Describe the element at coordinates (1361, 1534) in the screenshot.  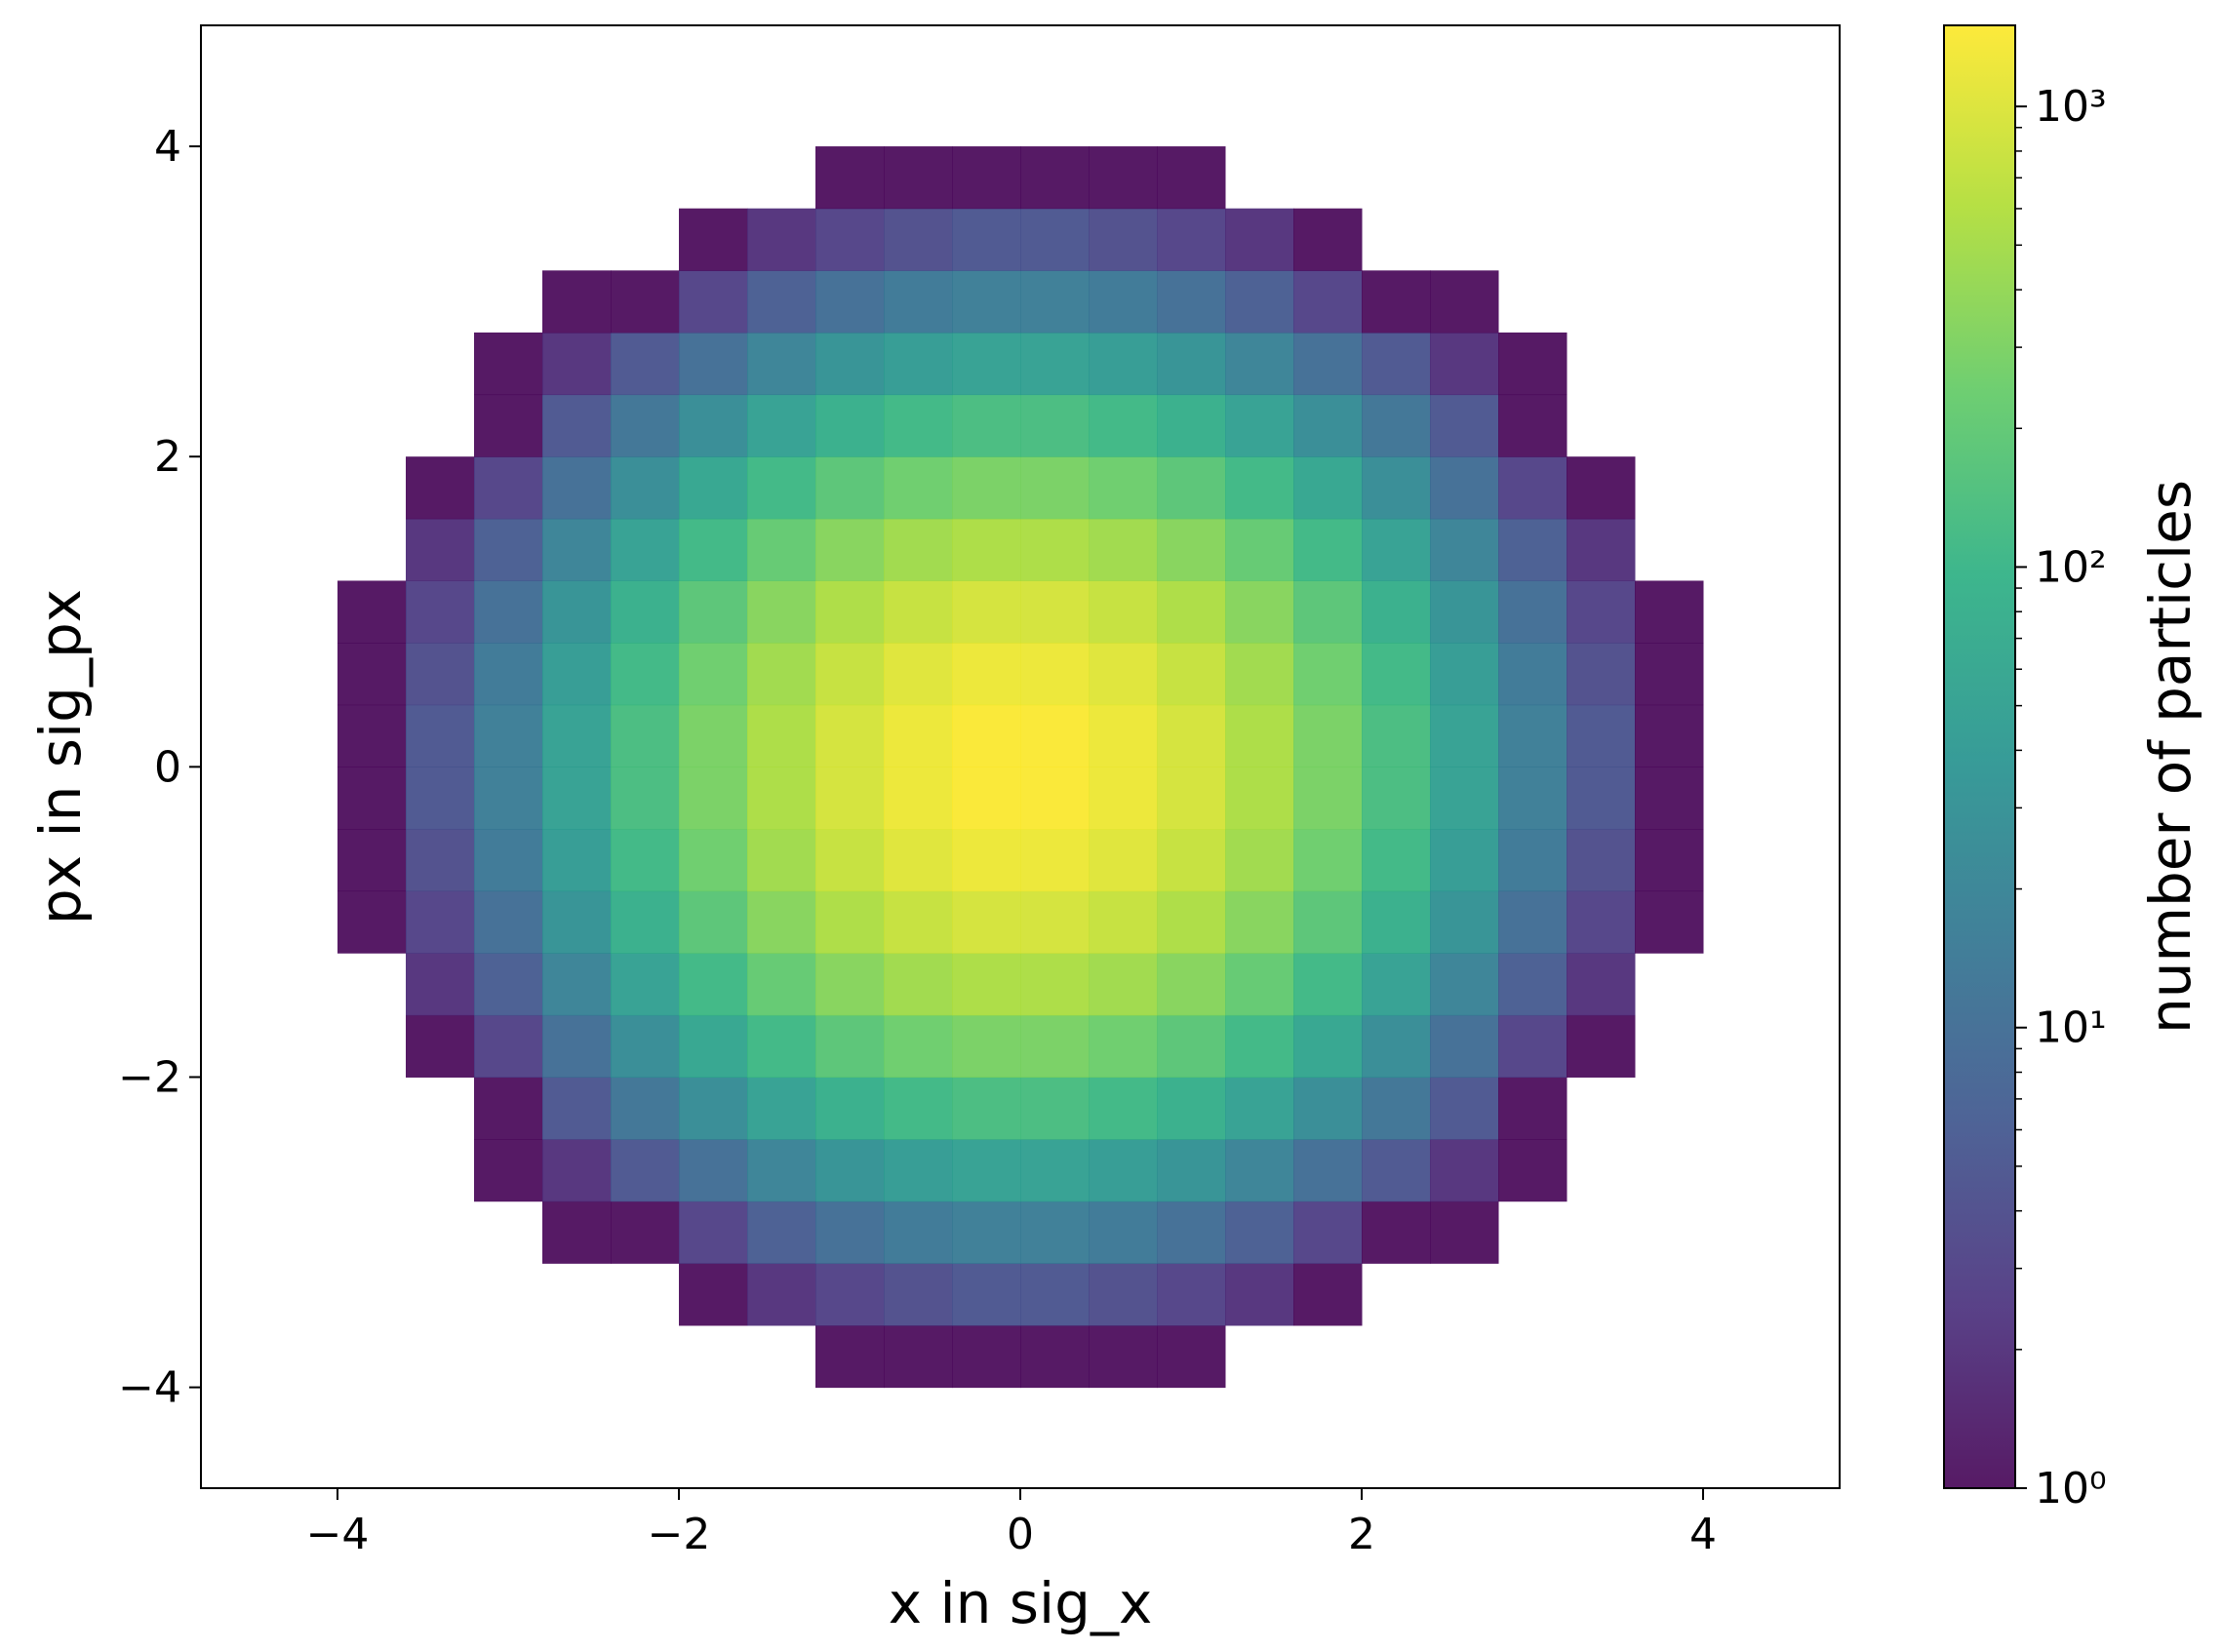
I see `x-tick-label: 2` at that location.